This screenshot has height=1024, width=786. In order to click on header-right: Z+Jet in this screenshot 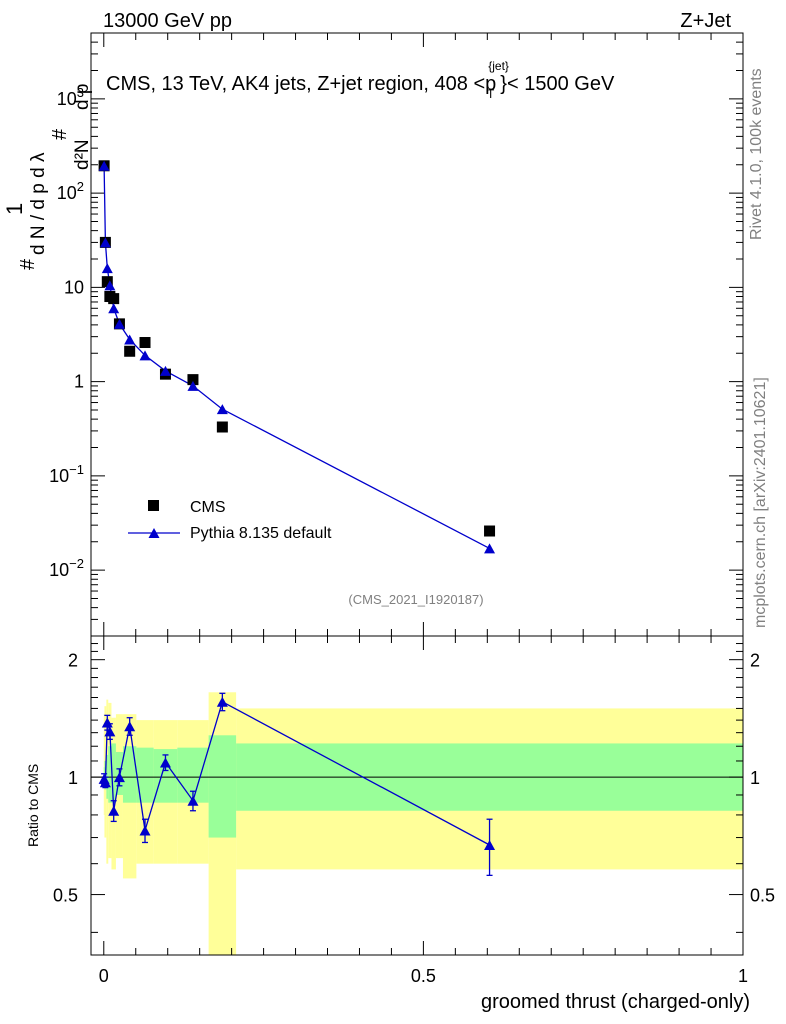, I will do `click(705, 21)`.